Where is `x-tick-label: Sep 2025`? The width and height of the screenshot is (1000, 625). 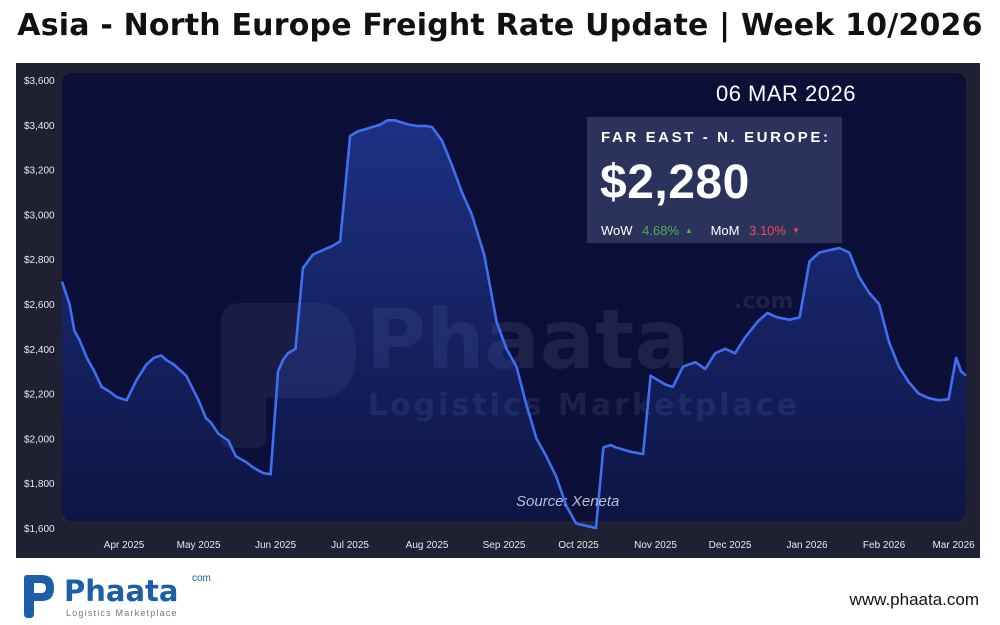
x-tick-label: Sep 2025 is located at coordinates (504, 545).